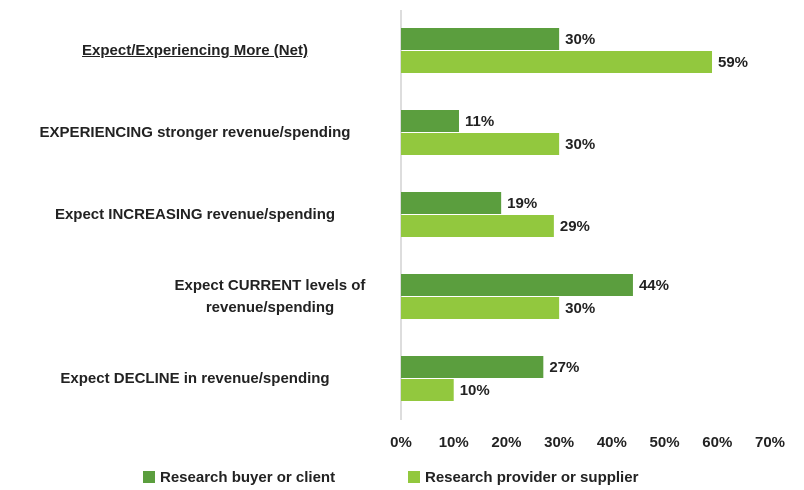 The height and width of the screenshot is (490, 804). What do you see at coordinates (612, 442) in the screenshot?
I see `x-tick-label: 40%` at bounding box center [612, 442].